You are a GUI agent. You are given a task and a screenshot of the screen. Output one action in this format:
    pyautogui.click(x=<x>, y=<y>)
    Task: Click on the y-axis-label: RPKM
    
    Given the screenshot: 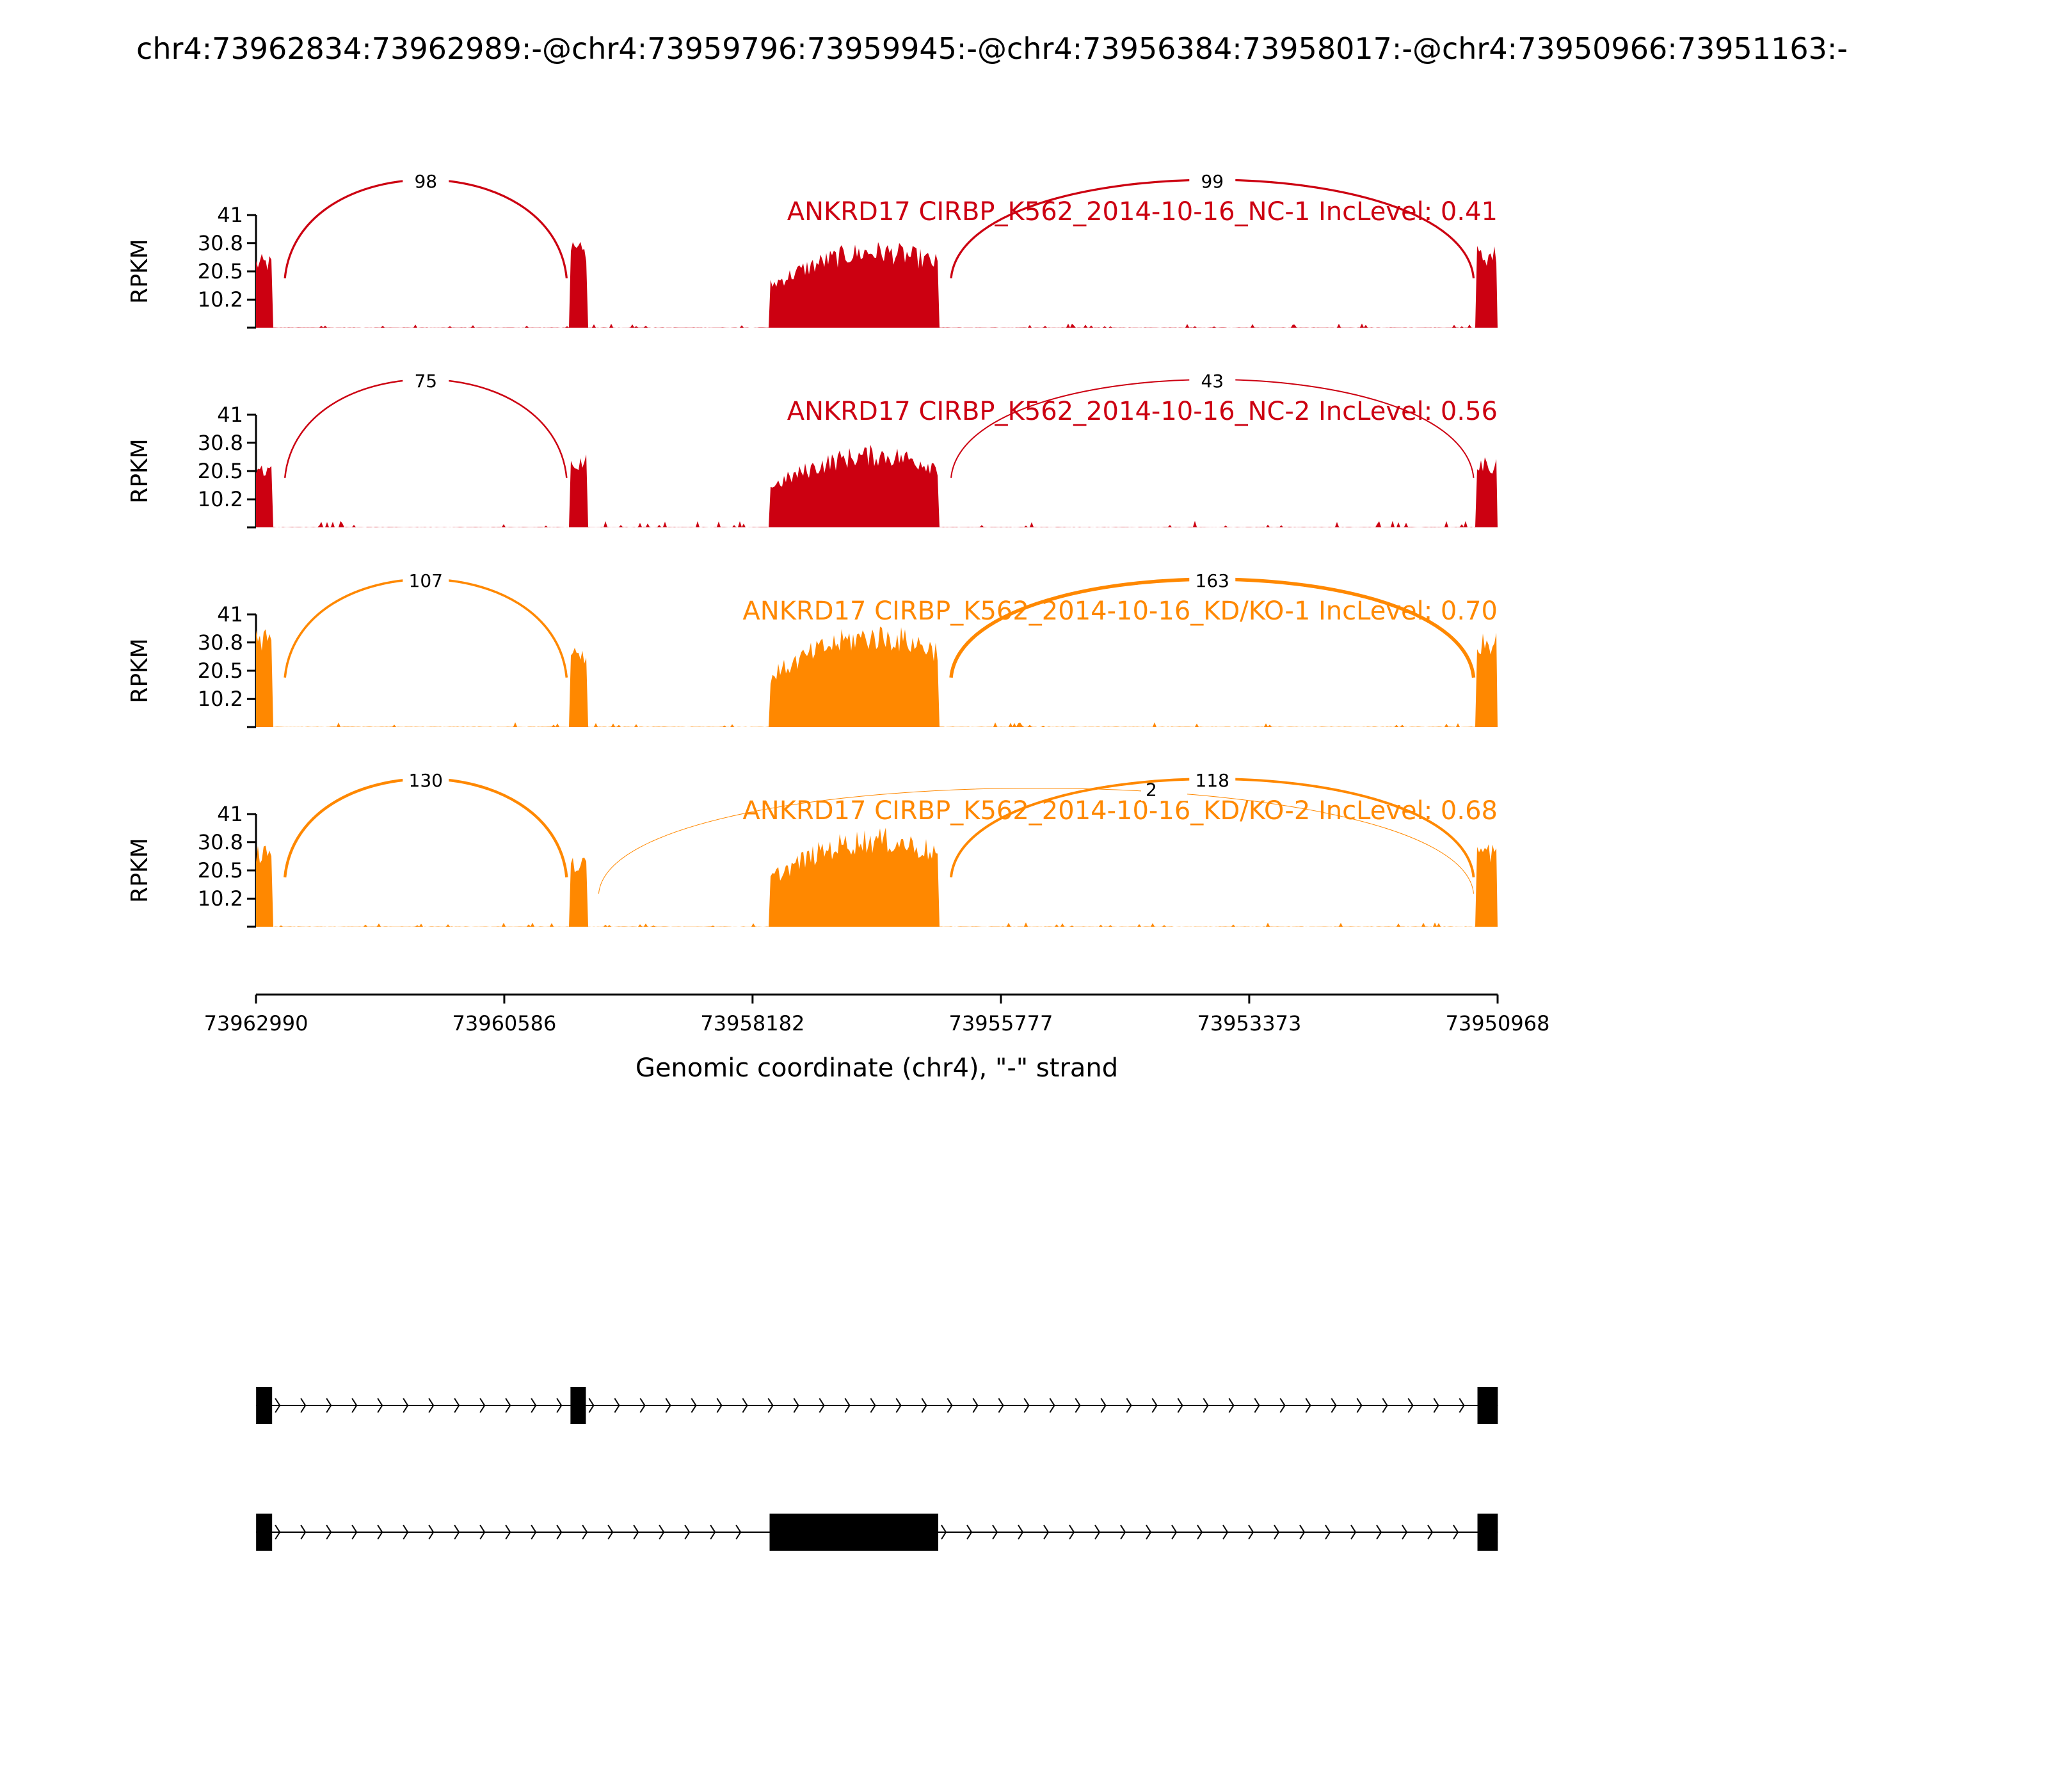 What is the action you would take?
    pyautogui.click(x=140, y=670)
    